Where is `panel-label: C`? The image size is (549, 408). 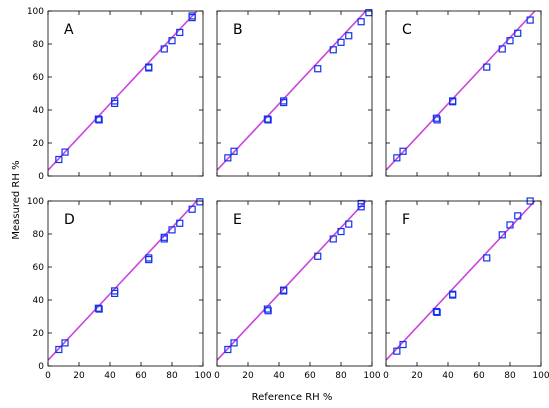 panel-label: C is located at coordinates (407, 30).